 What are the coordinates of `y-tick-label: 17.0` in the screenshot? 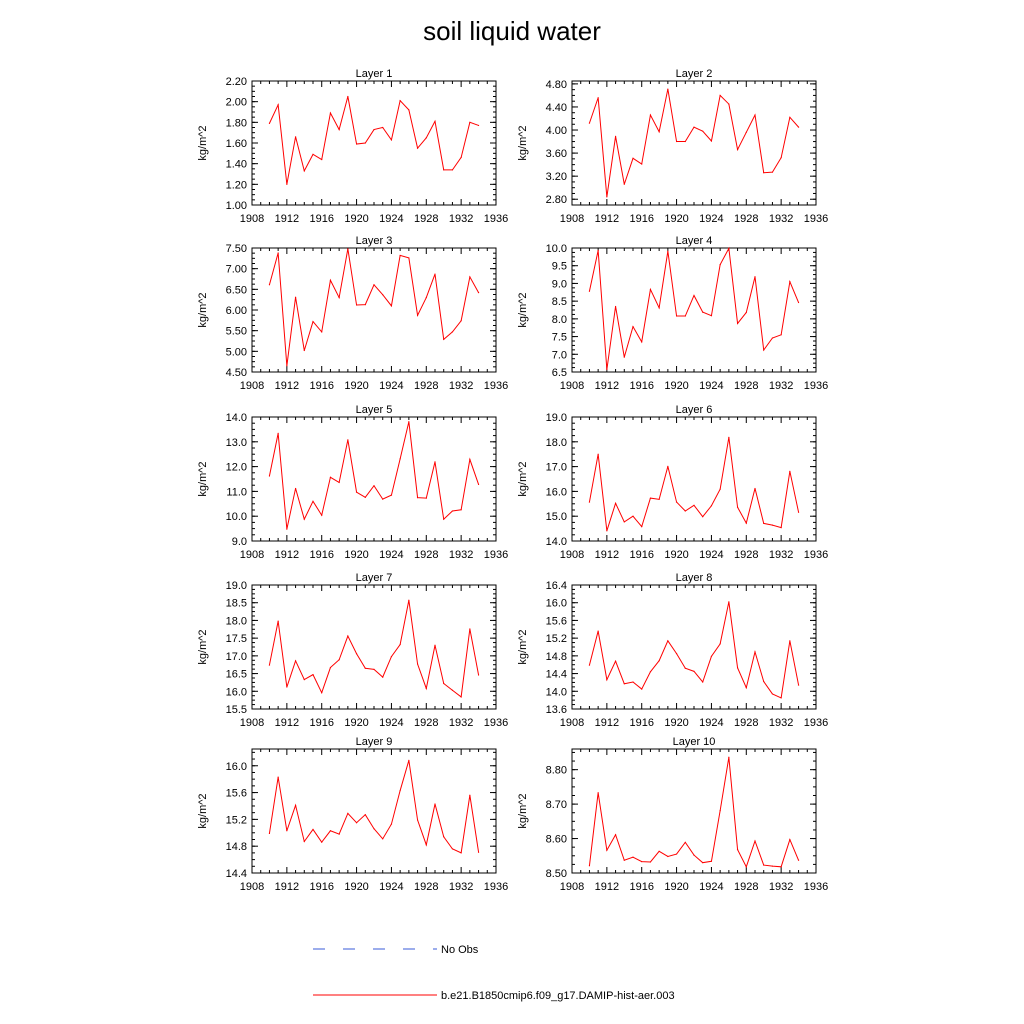 It's located at (556, 468).